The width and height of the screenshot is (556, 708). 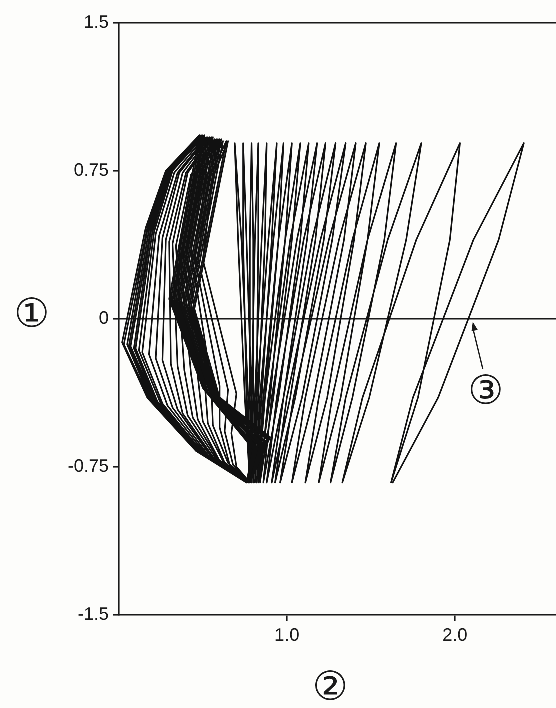 What do you see at coordinates (103, 318) in the screenshot?
I see `y-tick-label: 0` at bounding box center [103, 318].